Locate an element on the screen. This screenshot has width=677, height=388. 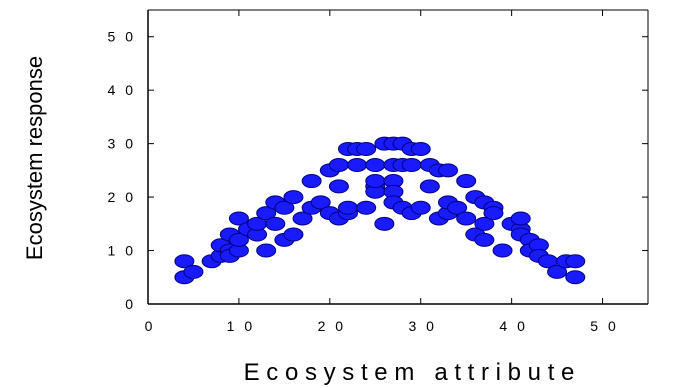
x-tick-label: 3 0 is located at coordinates (422, 326).